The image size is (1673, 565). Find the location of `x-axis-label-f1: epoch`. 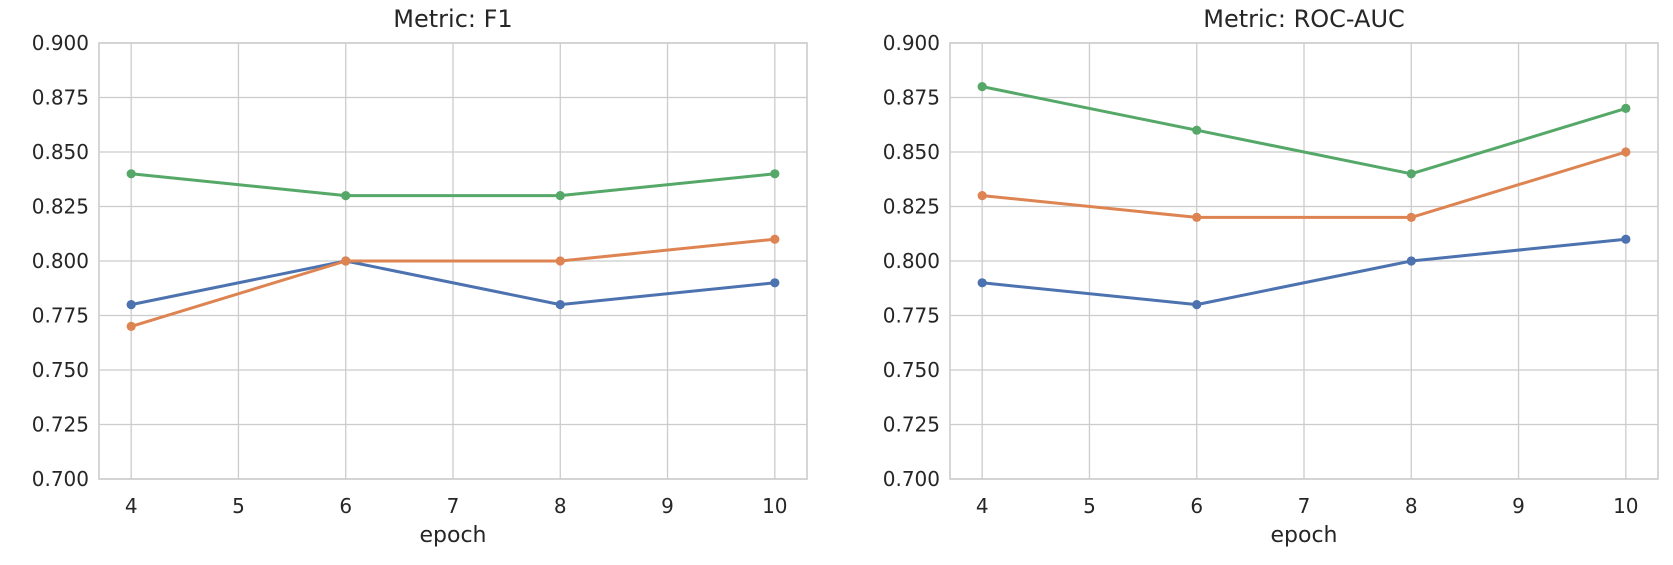

x-axis-label-f1: epoch is located at coordinates (453, 535).